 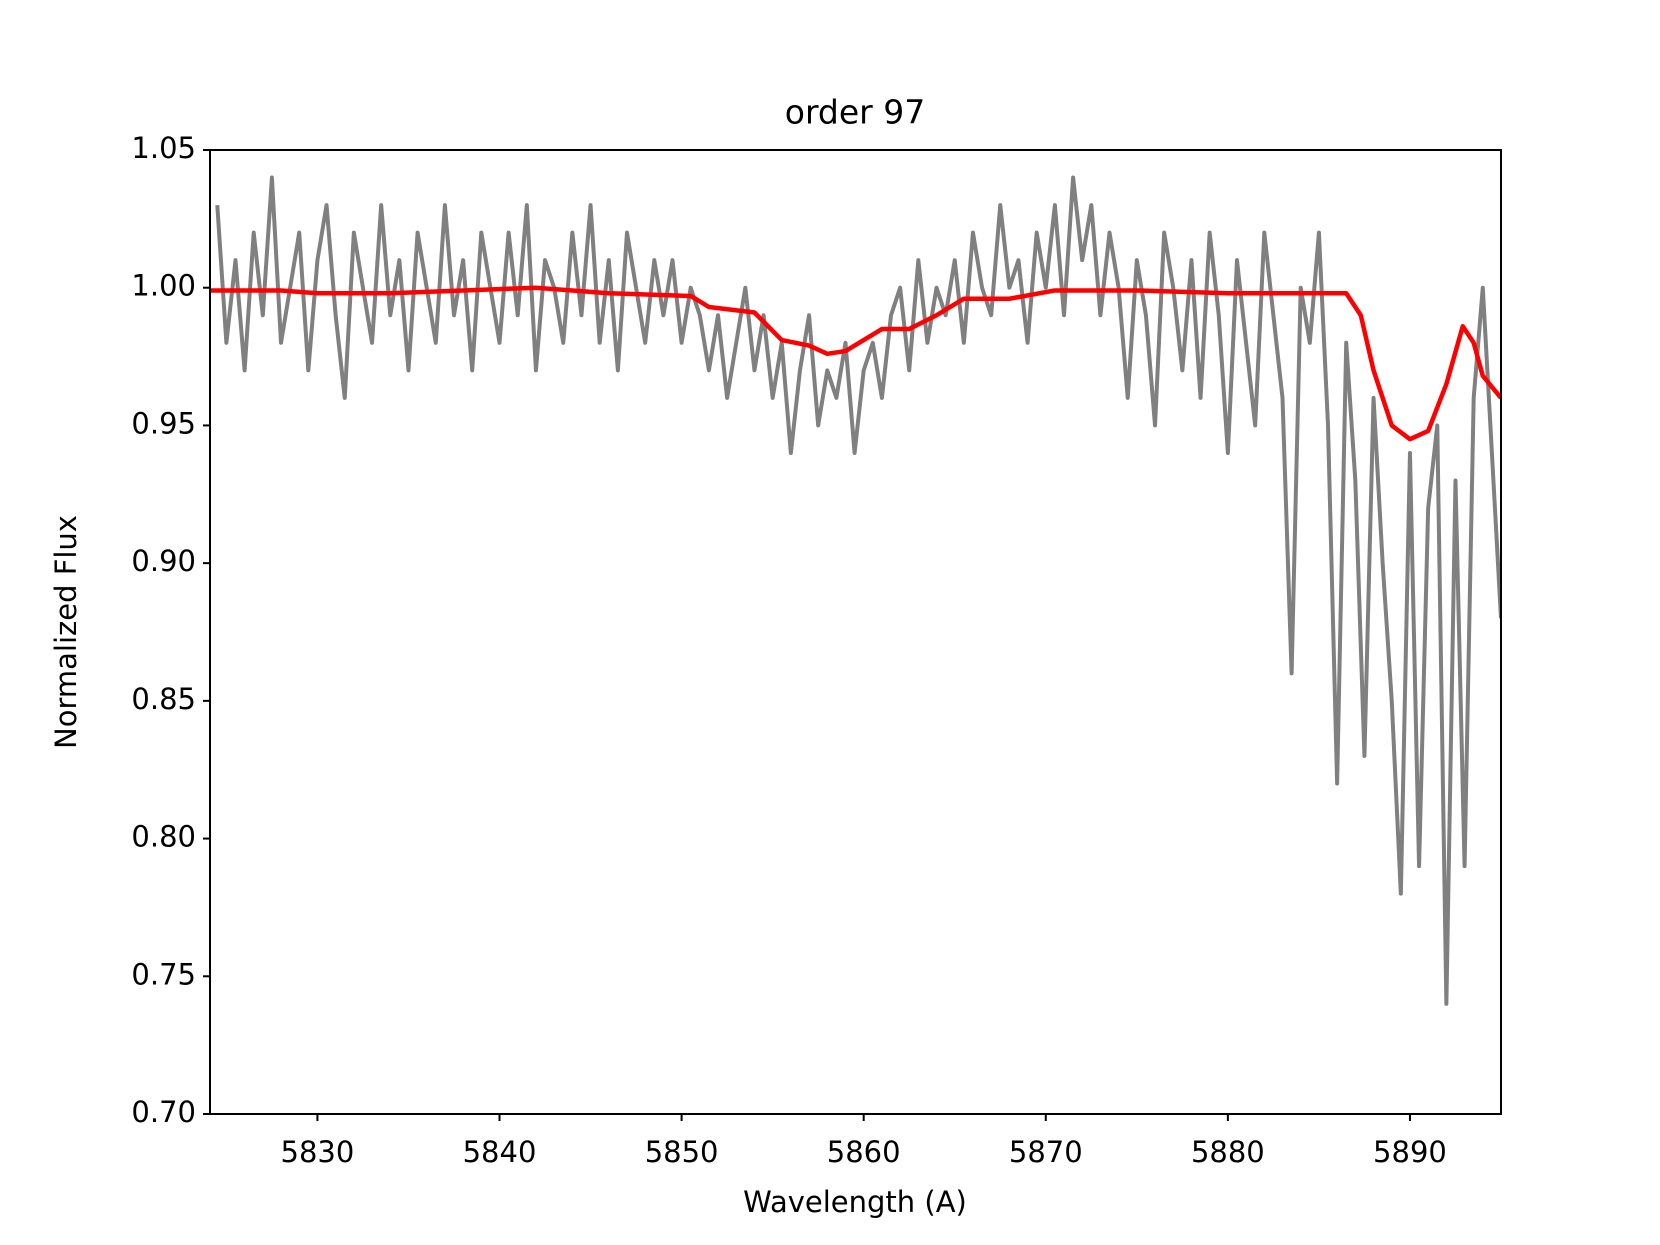 What do you see at coordinates (163, 286) in the screenshot?
I see `y-tick-label: 1.00` at bounding box center [163, 286].